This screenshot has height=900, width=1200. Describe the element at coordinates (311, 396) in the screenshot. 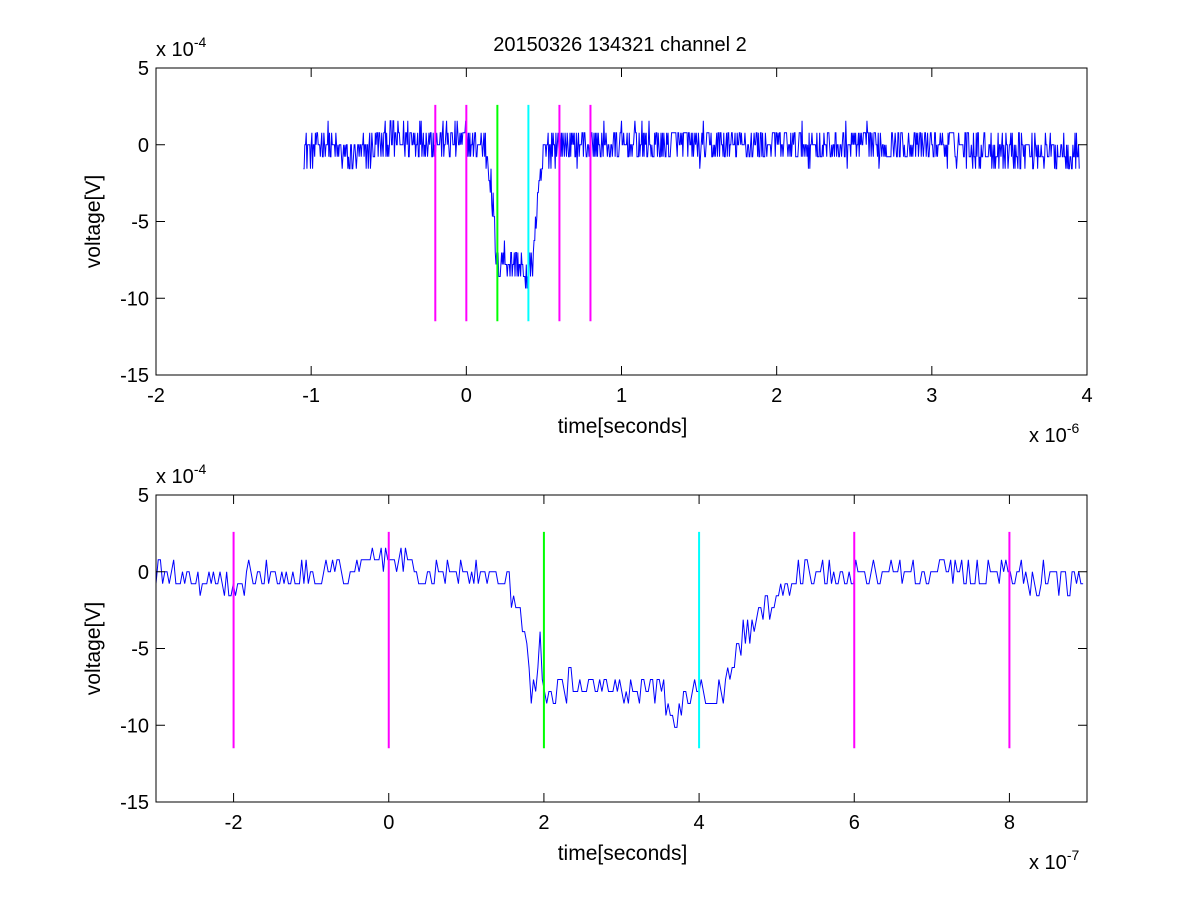

I see `top-plot-x-tick-label: -1` at that location.